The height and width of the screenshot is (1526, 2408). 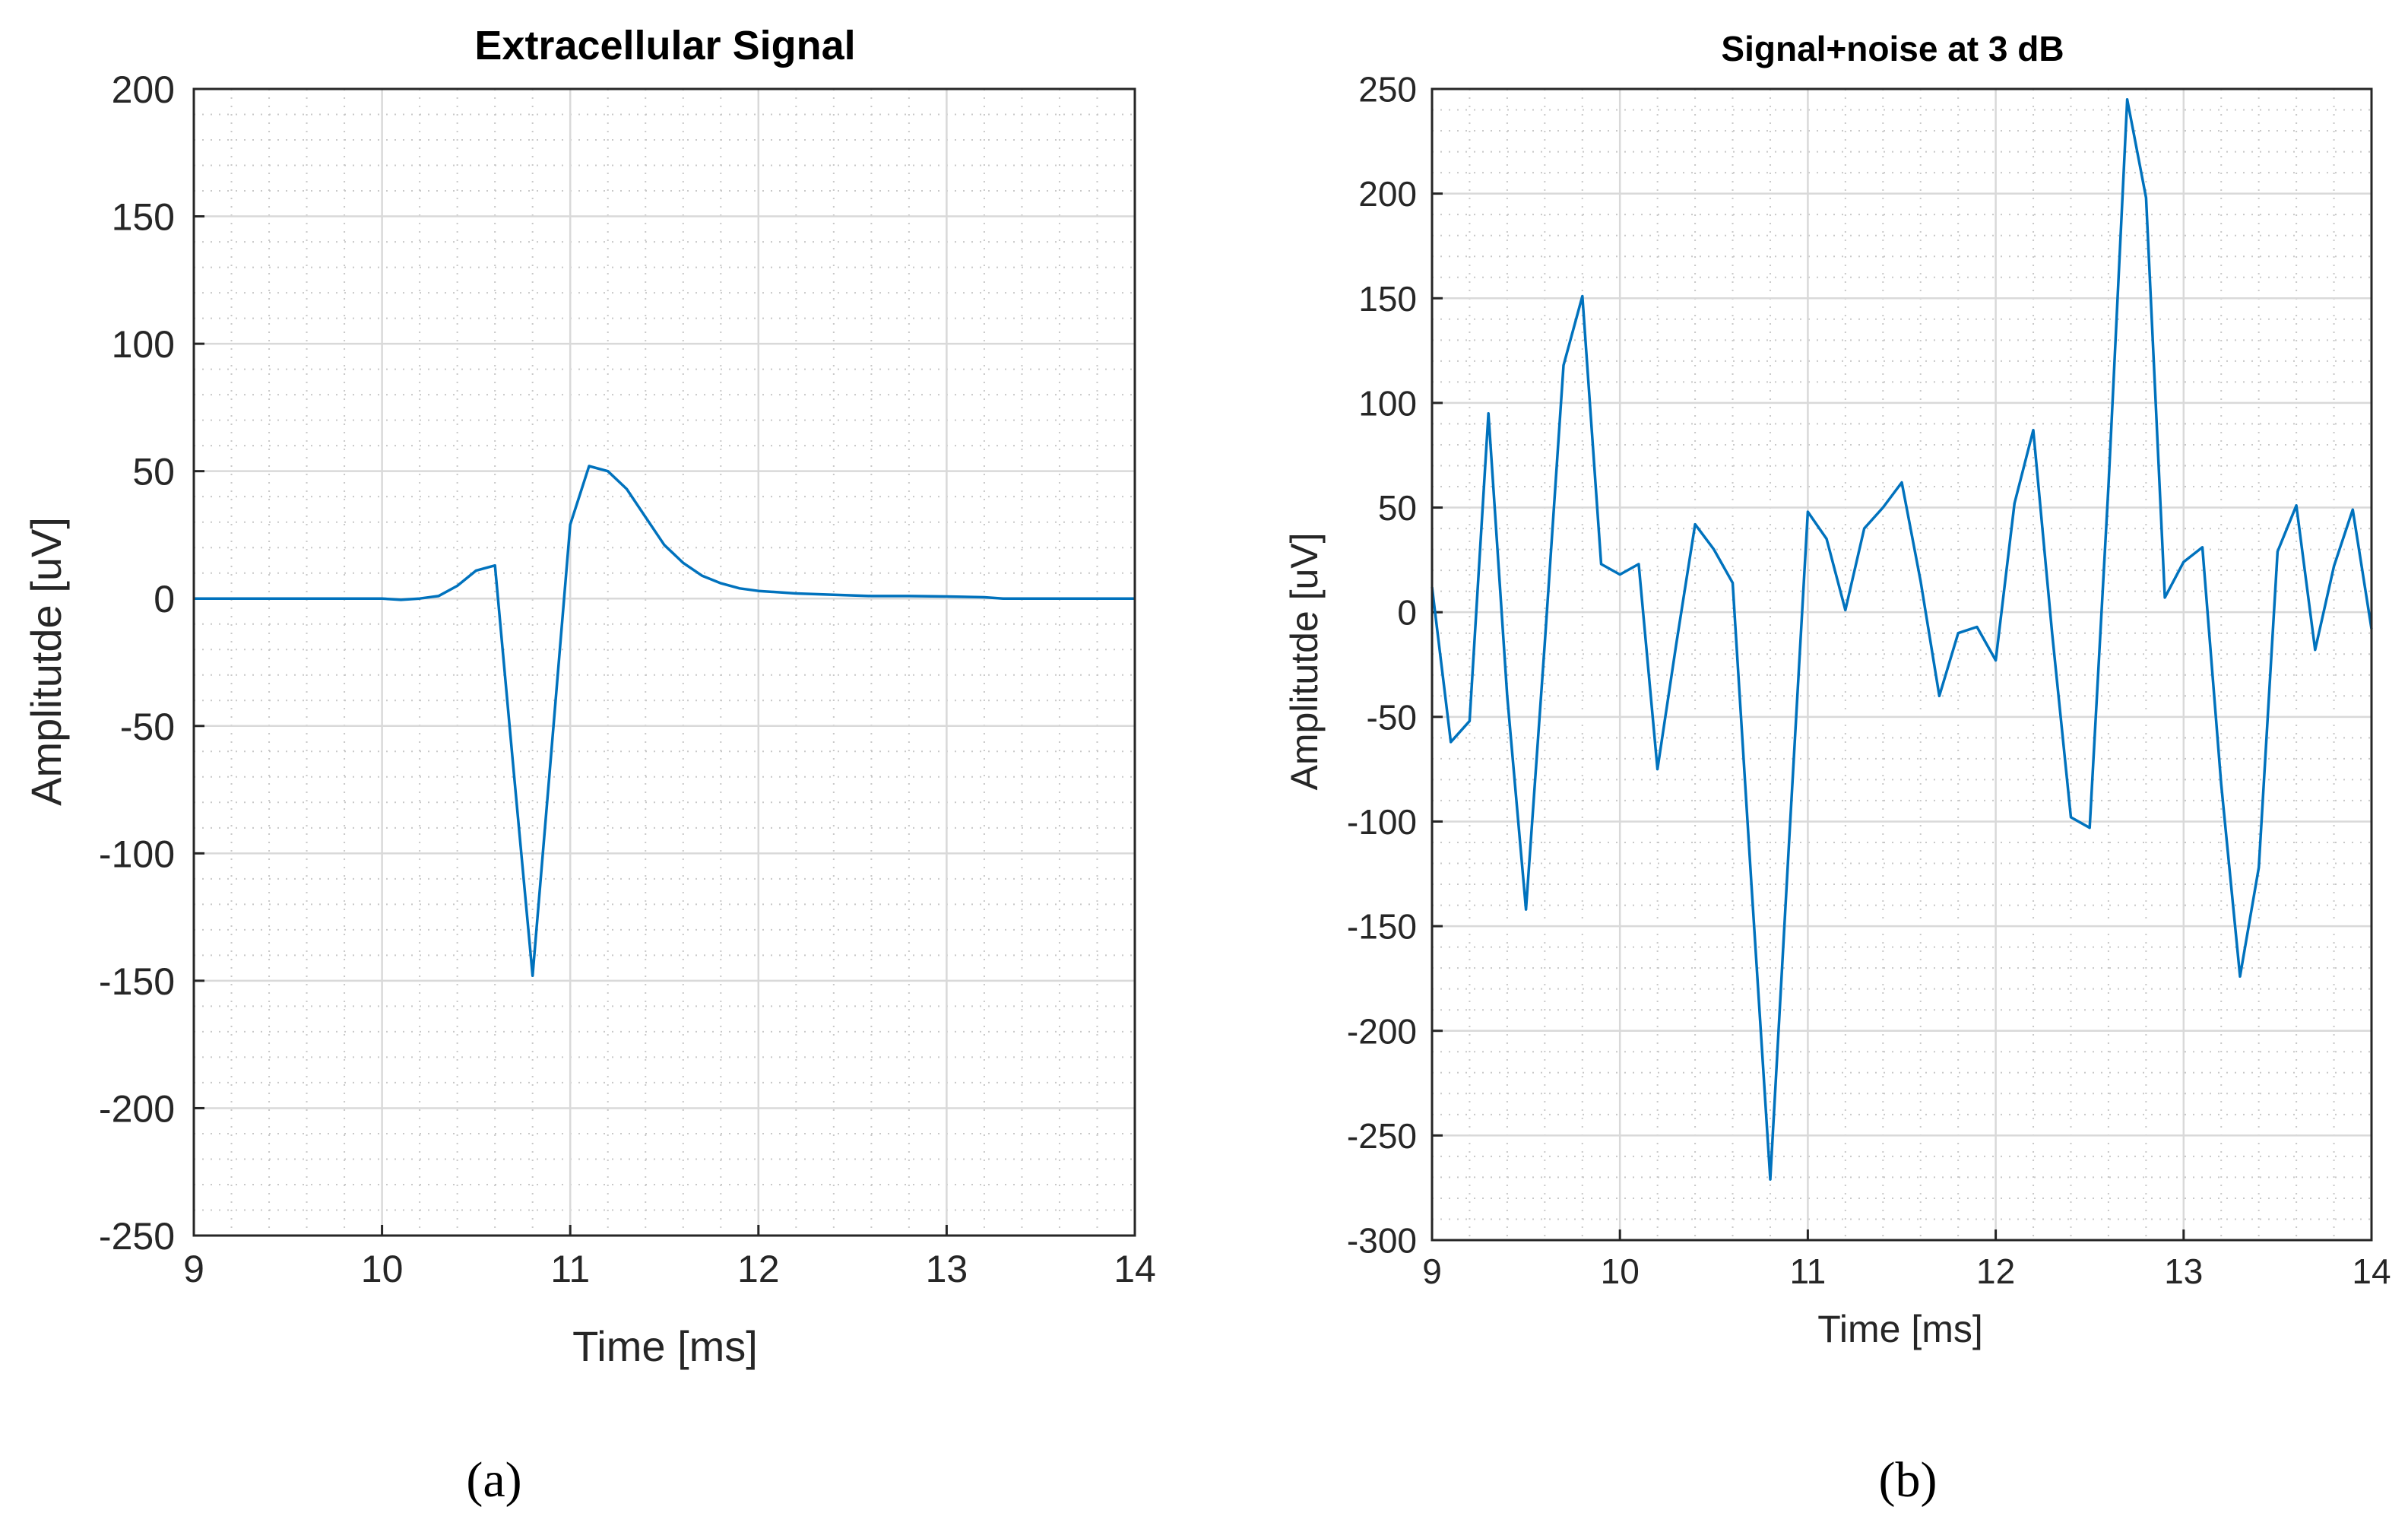 I want to click on chart-b-ytick-label: -200, so click(x=1382, y=1031).